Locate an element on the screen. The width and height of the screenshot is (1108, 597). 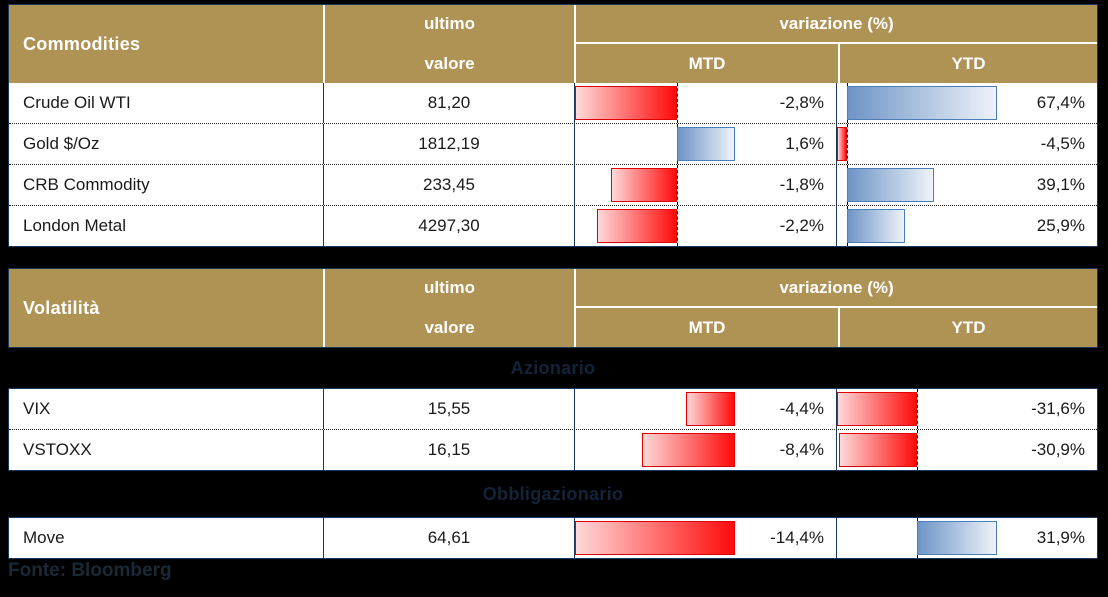
mtd-cell: -4,4% is located at coordinates (705, 409).